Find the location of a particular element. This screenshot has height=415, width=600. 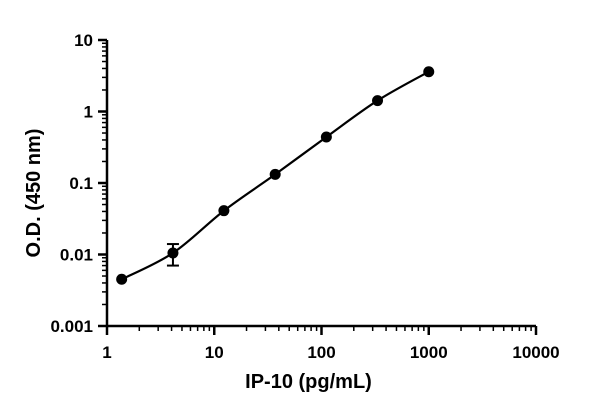

x-tick-label: 10 is located at coordinates (214, 352).